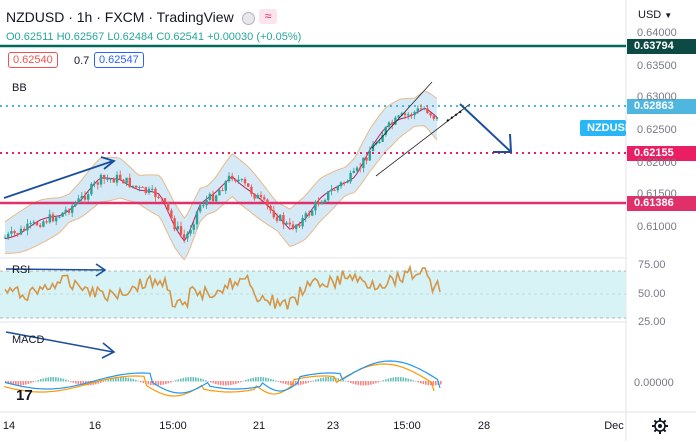 This screenshot has width=696, height=441. I want to click on price-tag-top: 0.63794, so click(654, 46).